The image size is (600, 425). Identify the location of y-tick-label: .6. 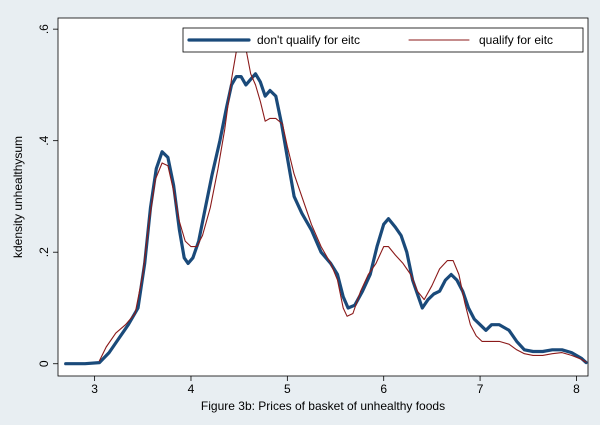
(44, 29).